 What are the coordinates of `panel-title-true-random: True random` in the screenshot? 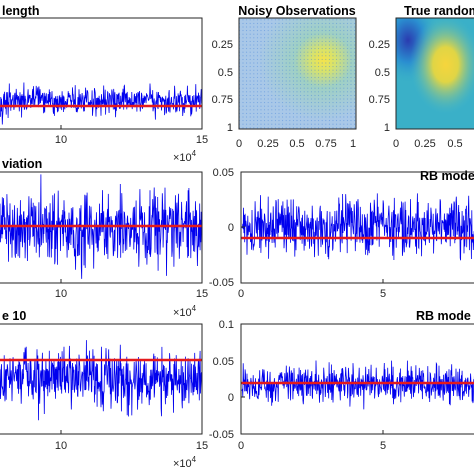 It's located at (439, 11).